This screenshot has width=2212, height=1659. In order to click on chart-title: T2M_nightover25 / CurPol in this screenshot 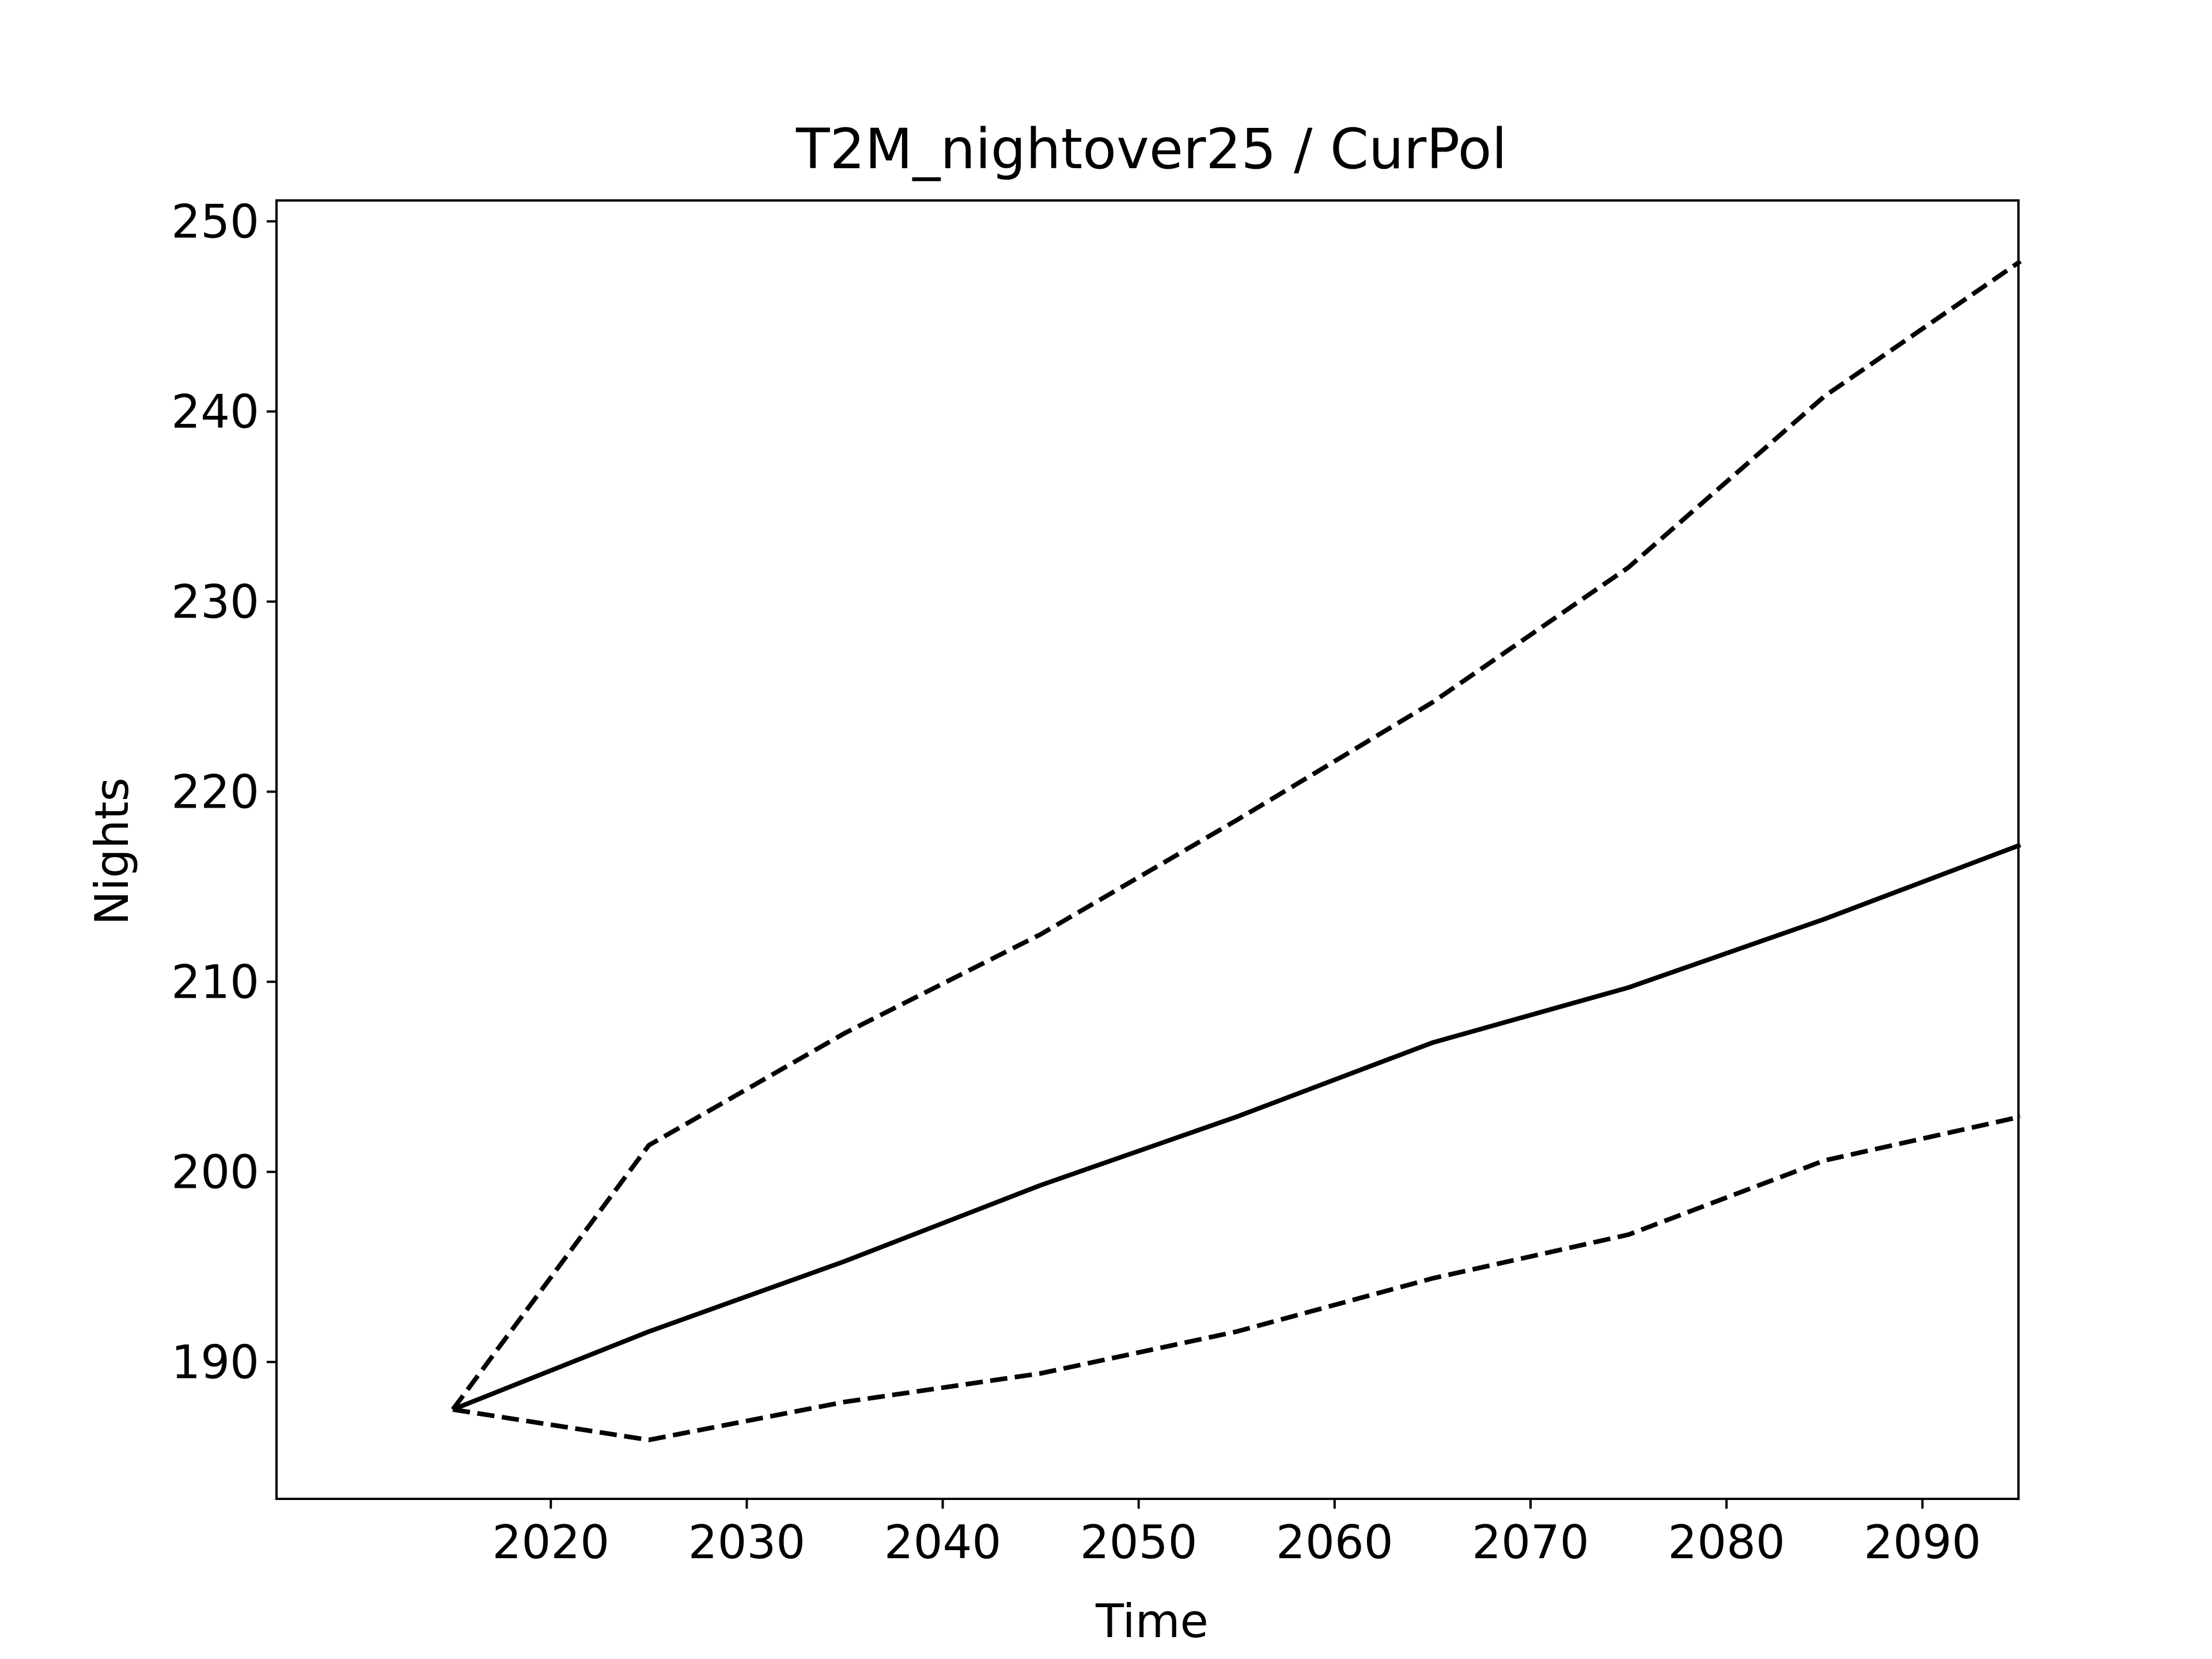, I will do `click(1151, 149)`.